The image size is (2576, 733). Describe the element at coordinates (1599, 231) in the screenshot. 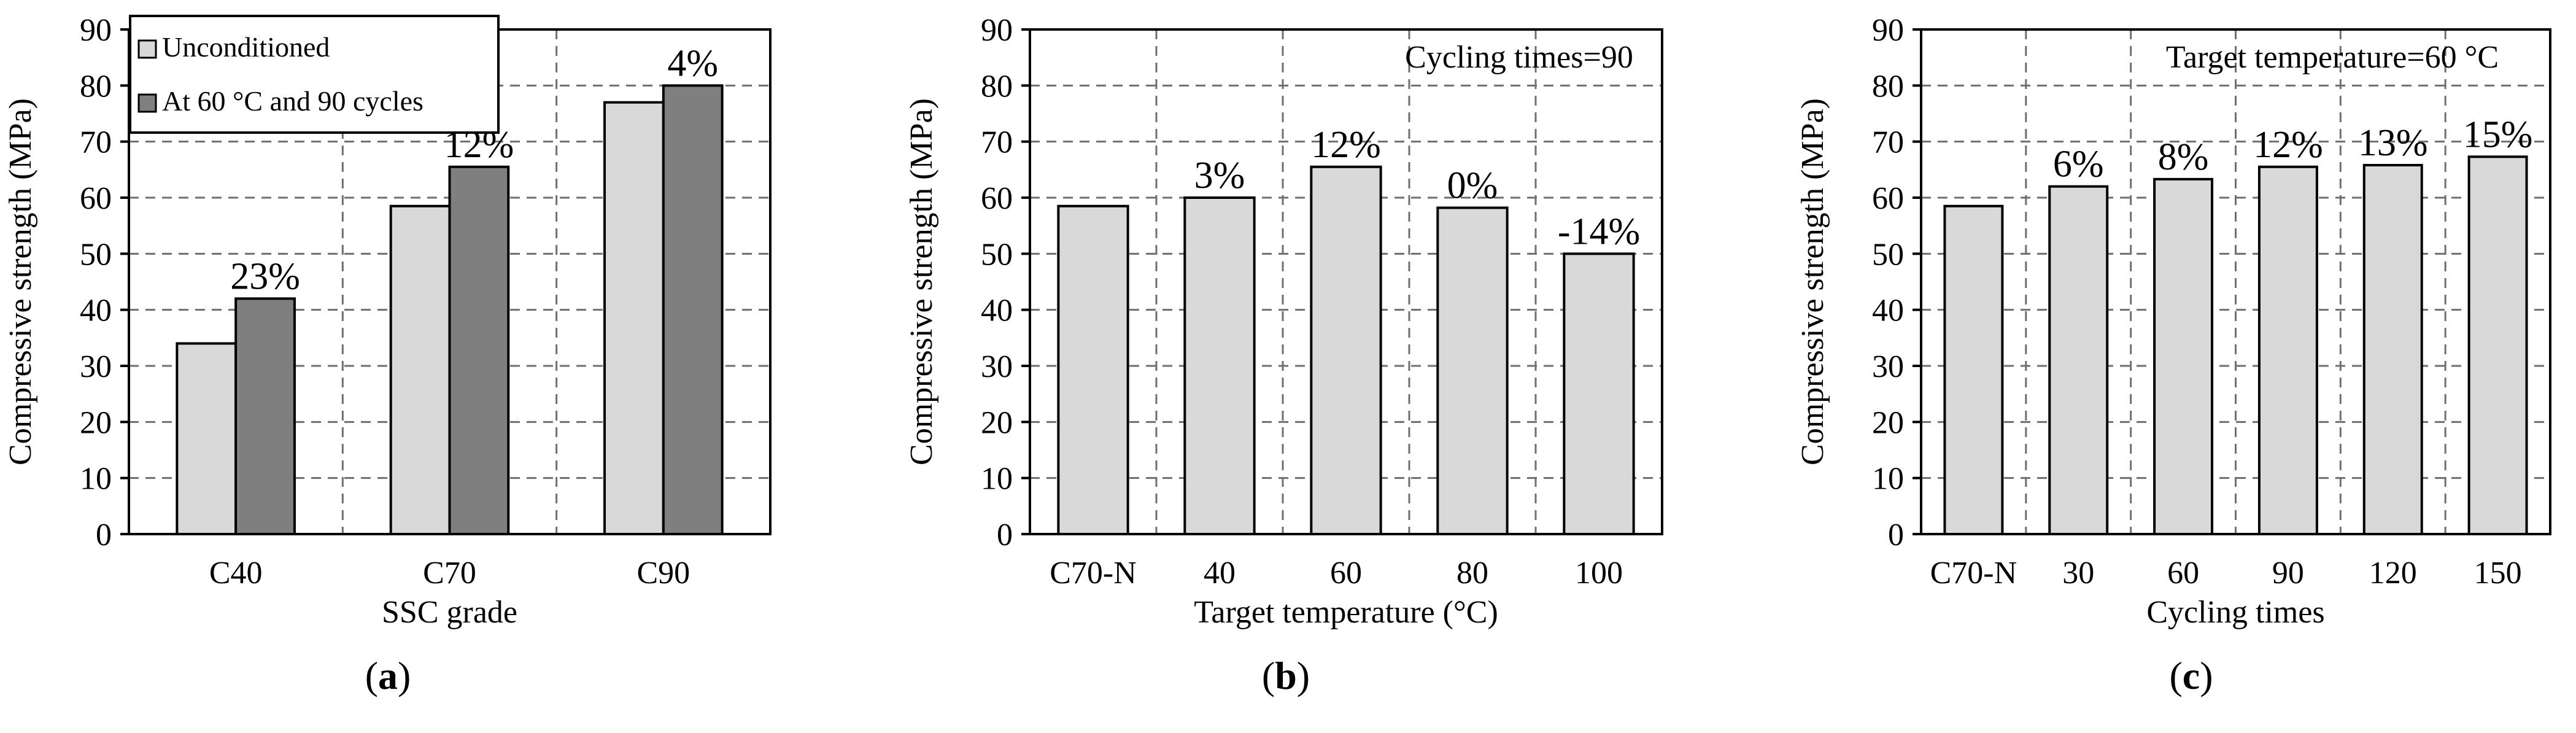

I see `data-label: -14%` at that location.